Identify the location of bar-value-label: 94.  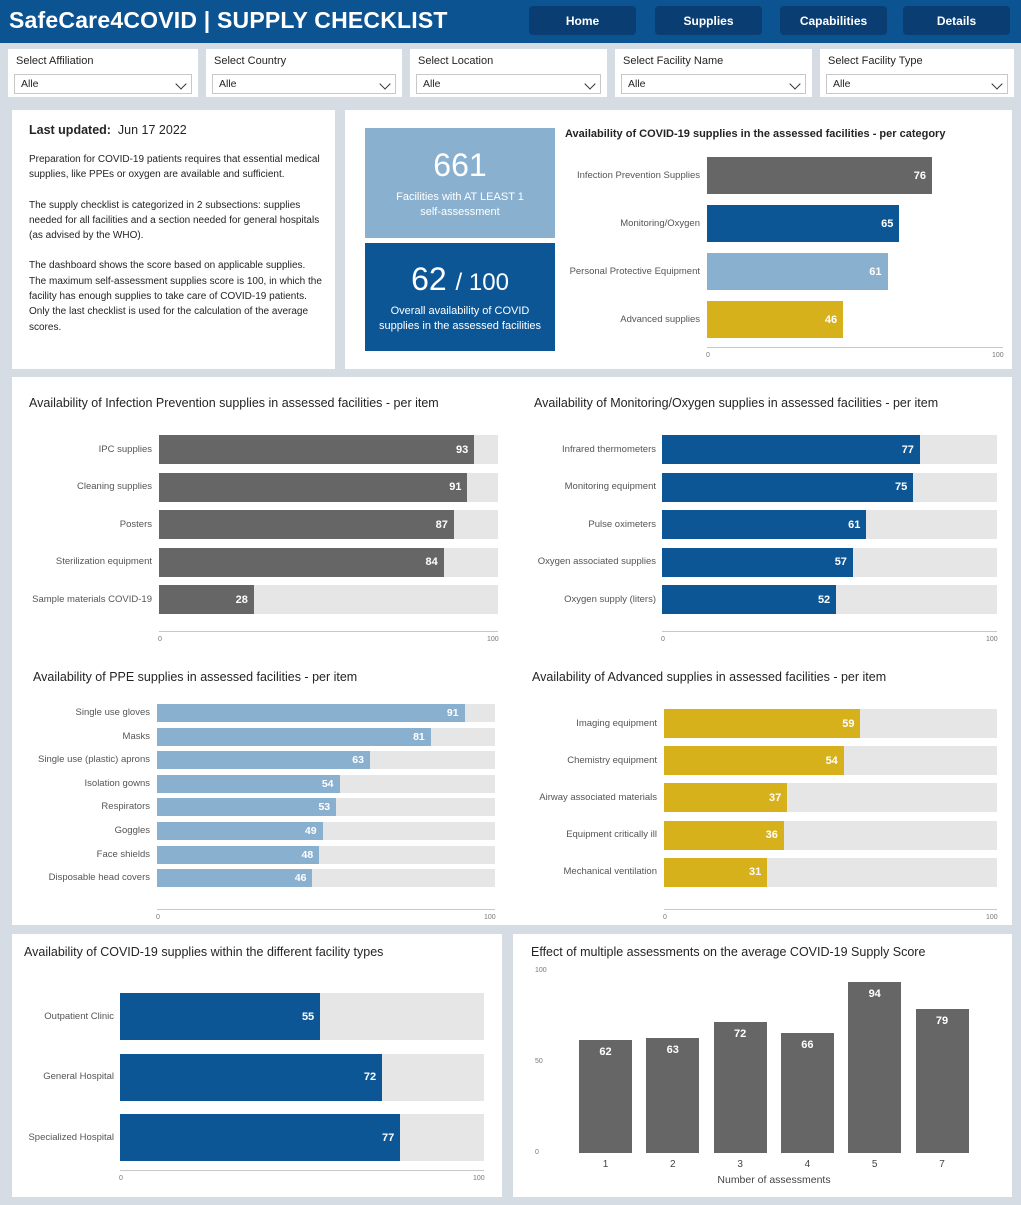
(874, 993).